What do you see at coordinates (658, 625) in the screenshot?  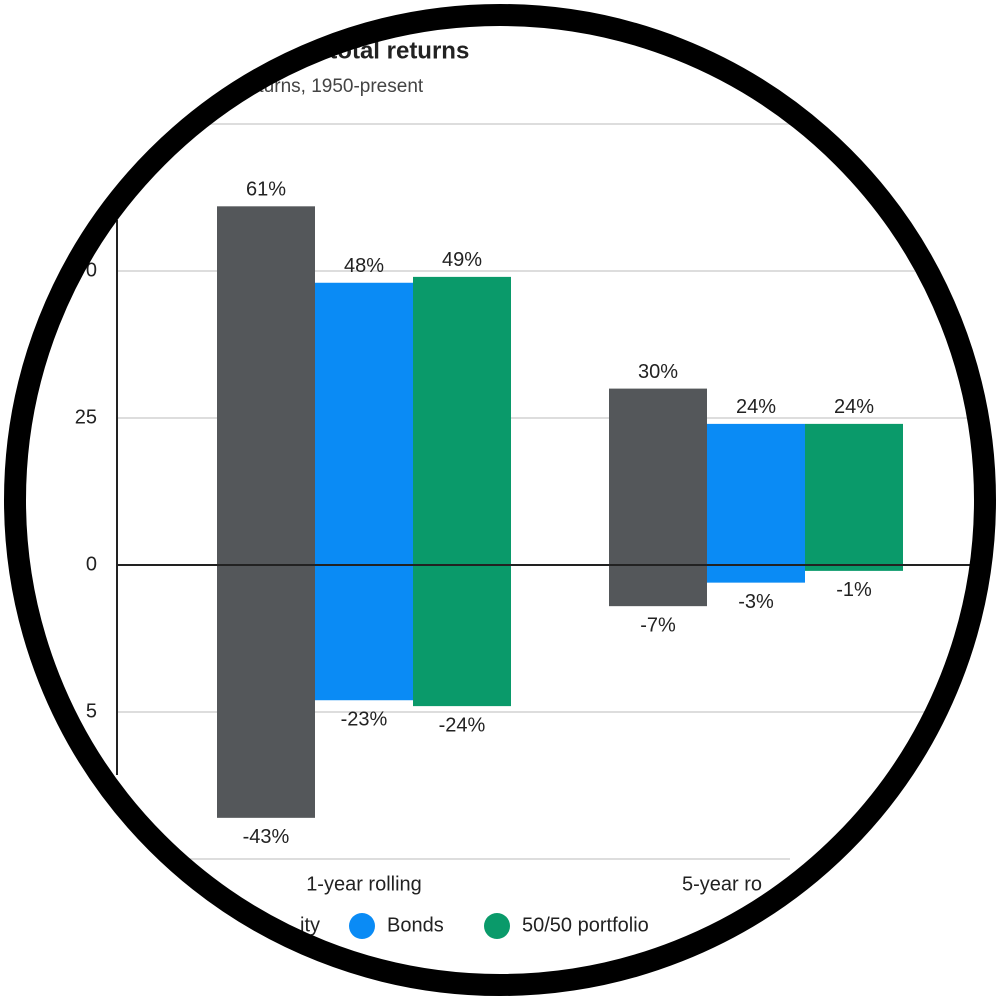 I see `value-label: -7%` at bounding box center [658, 625].